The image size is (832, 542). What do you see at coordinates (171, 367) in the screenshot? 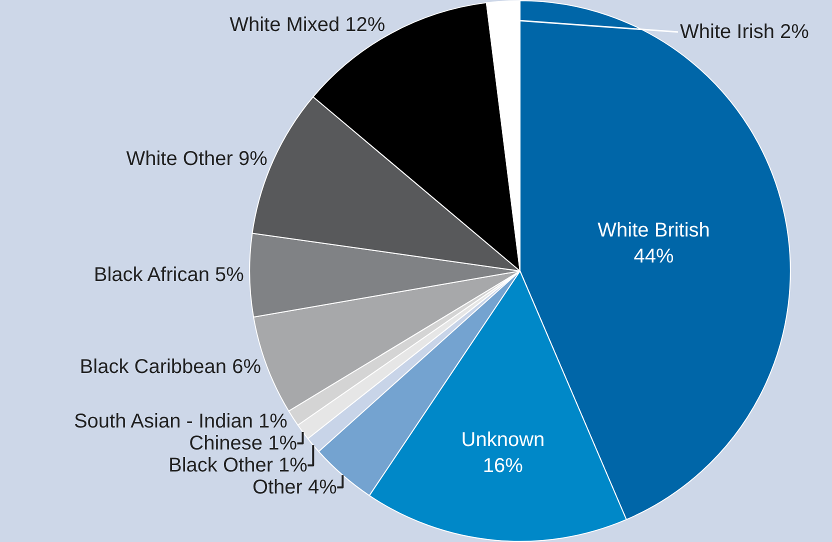
I see `slice-label: Black Caribbean 6%` at bounding box center [171, 367].